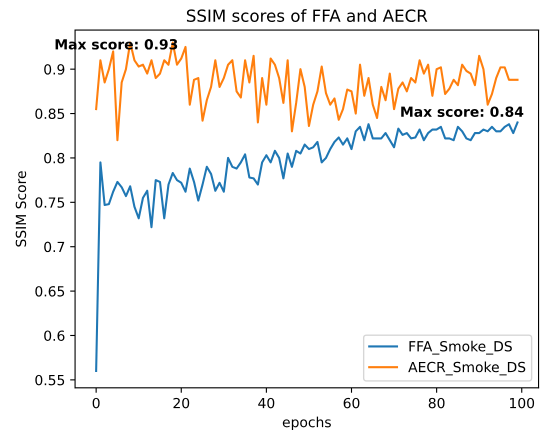 The image size is (544, 430). What do you see at coordinates (54, 335) in the screenshot?
I see `y-tick-label: 0.6` at bounding box center [54, 335].